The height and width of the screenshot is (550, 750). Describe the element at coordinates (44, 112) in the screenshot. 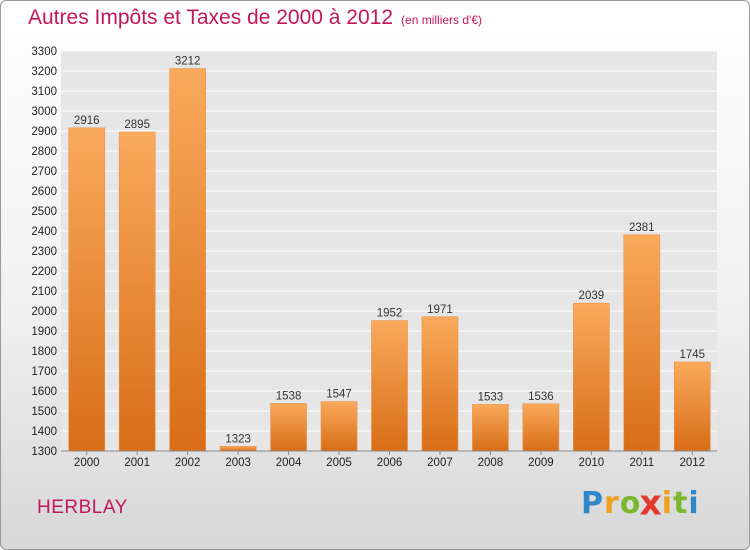

I see `y-tick-label: 3000` at that location.